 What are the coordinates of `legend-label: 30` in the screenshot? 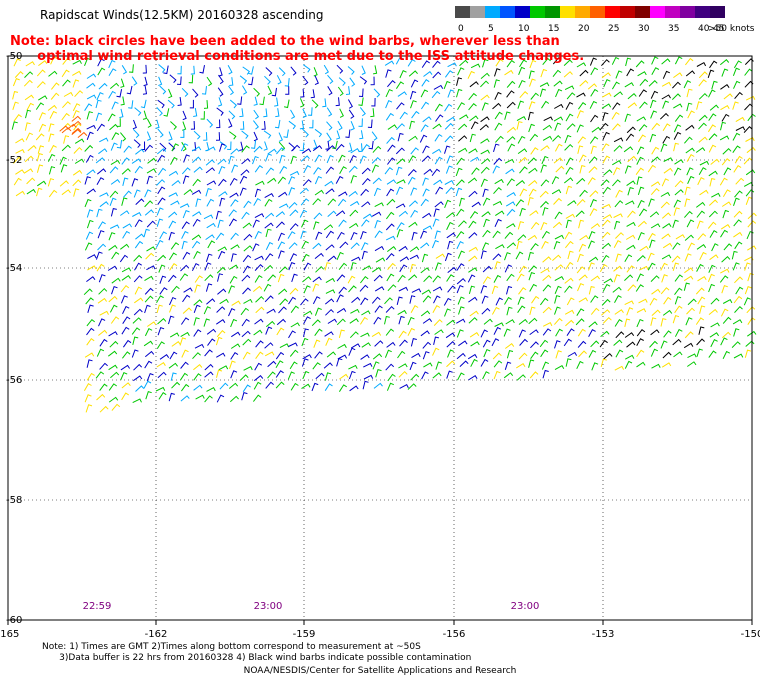 It's located at (644, 29).